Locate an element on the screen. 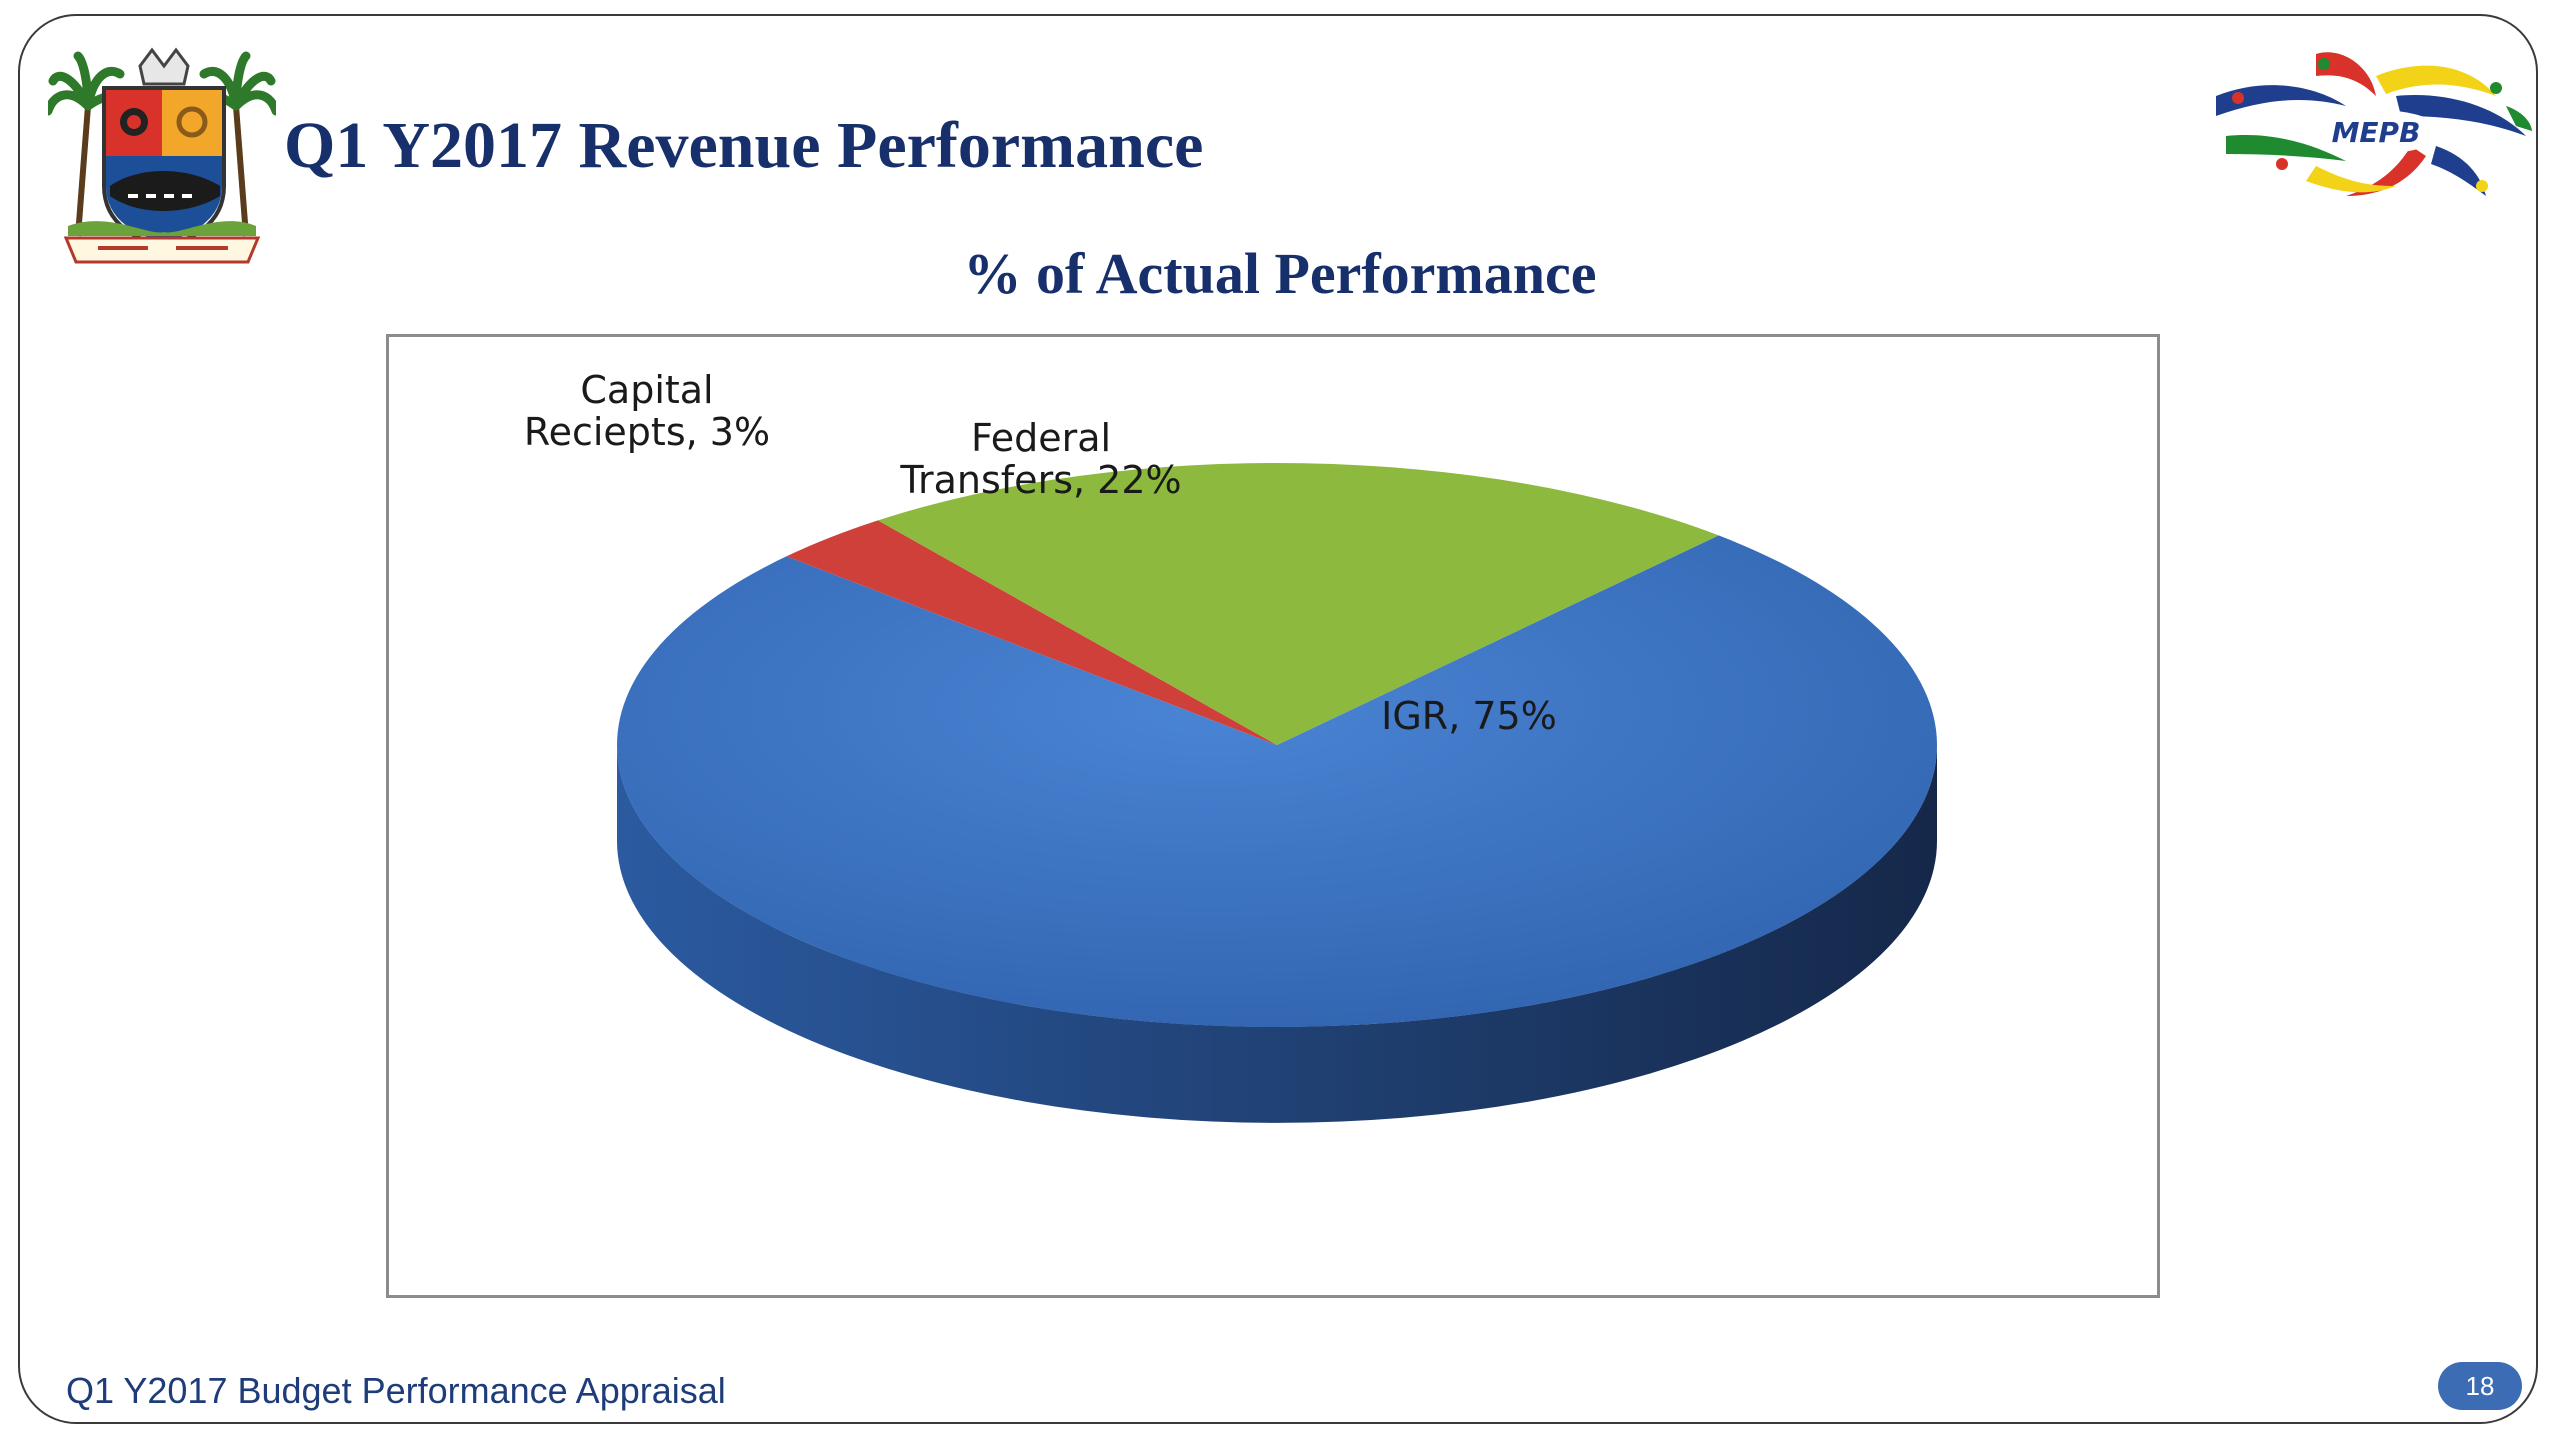 The image size is (2560, 1440). pie-slice-federal-transfers is located at coordinates (1298, 604).